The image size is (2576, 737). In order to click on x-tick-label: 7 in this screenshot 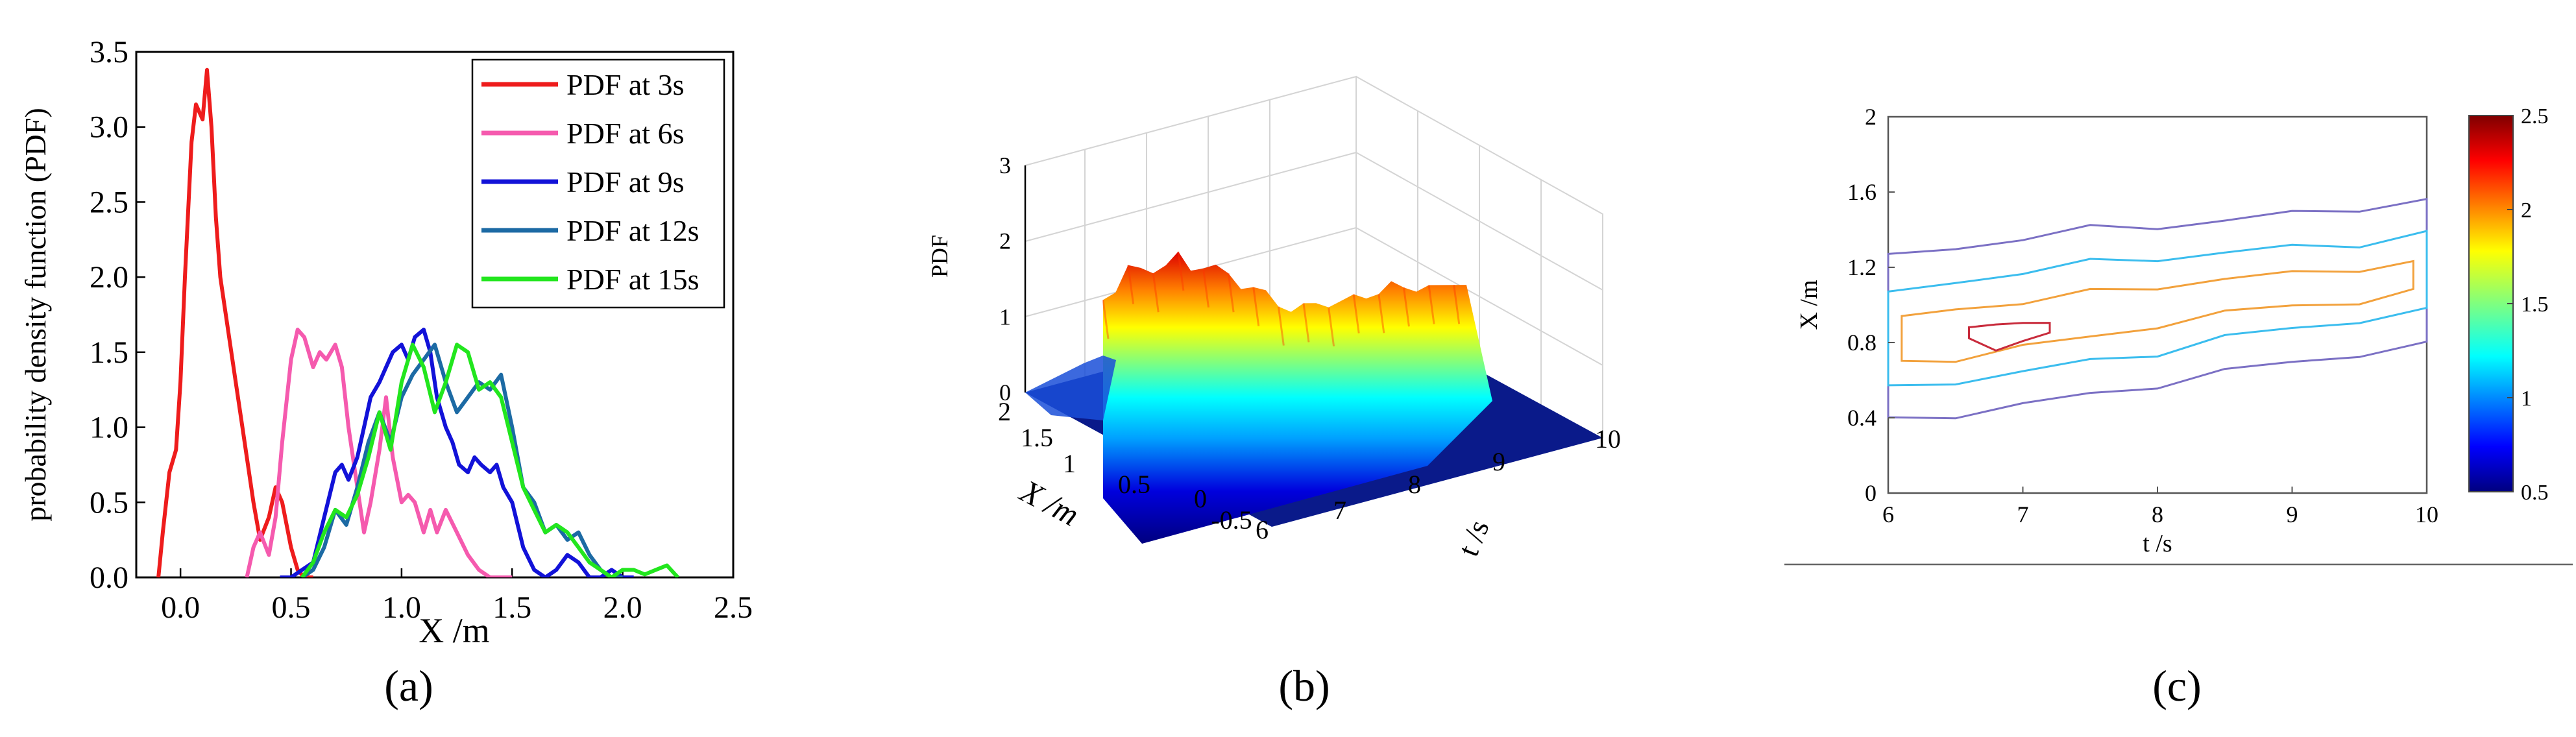, I will do `click(2023, 514)`.